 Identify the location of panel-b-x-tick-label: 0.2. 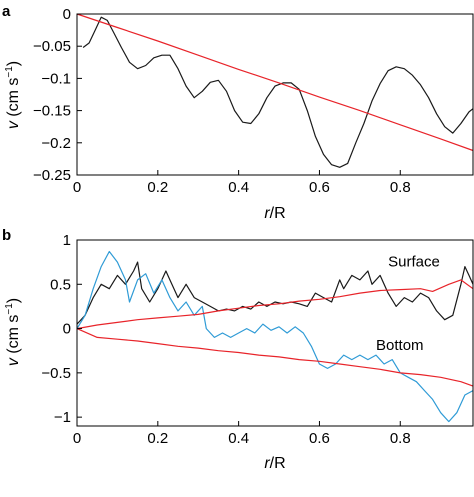
(157, 438).